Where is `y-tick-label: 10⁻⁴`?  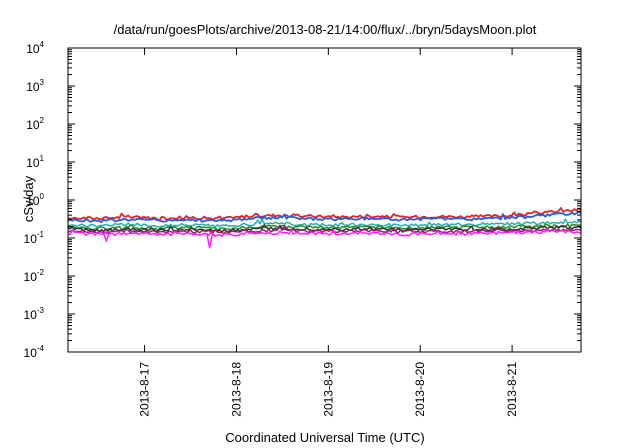 y-tick-label: 10⁻⁴ is located at coordinates (34, 352).